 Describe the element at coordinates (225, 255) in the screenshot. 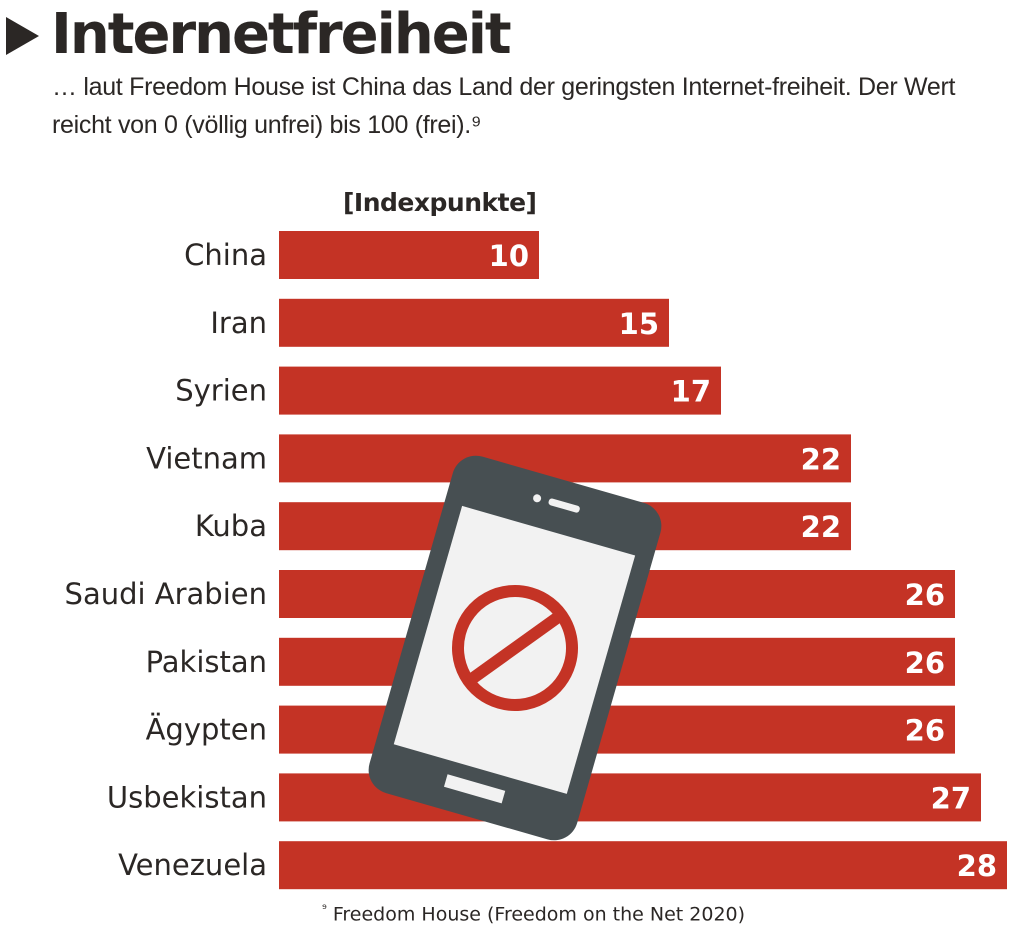

I see `category-label: China` at that location.